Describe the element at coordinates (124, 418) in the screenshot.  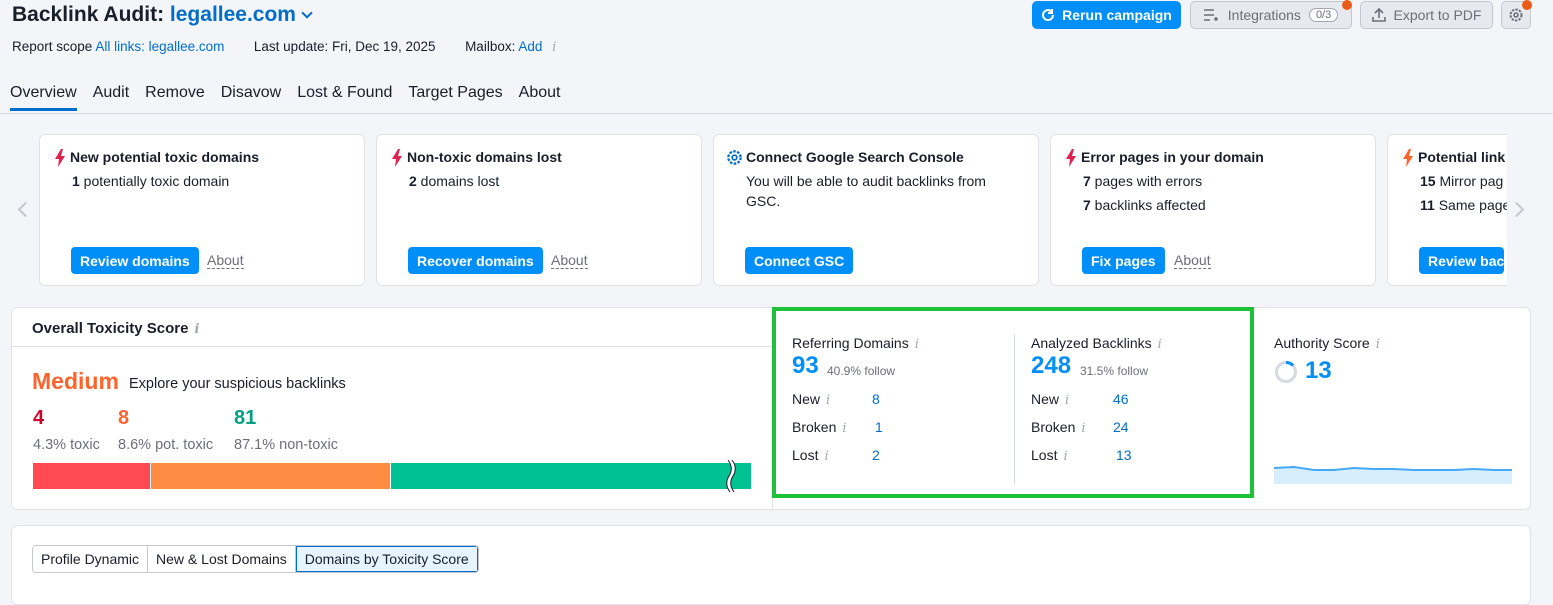
I see `pot-toxic-count: 8` at that location.